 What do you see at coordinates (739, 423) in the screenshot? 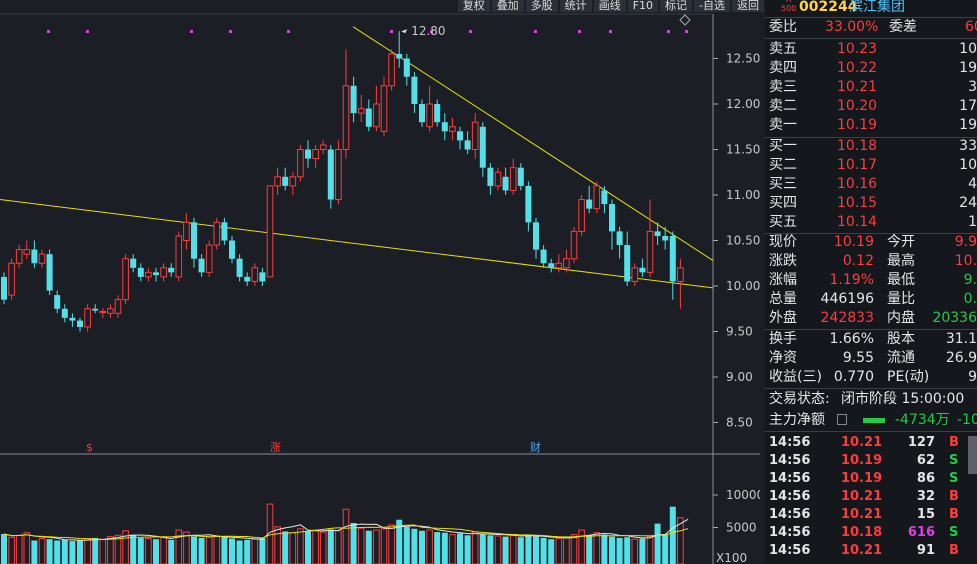
I see `price-tick-label: 8.50` at bounding box center [739, 423].